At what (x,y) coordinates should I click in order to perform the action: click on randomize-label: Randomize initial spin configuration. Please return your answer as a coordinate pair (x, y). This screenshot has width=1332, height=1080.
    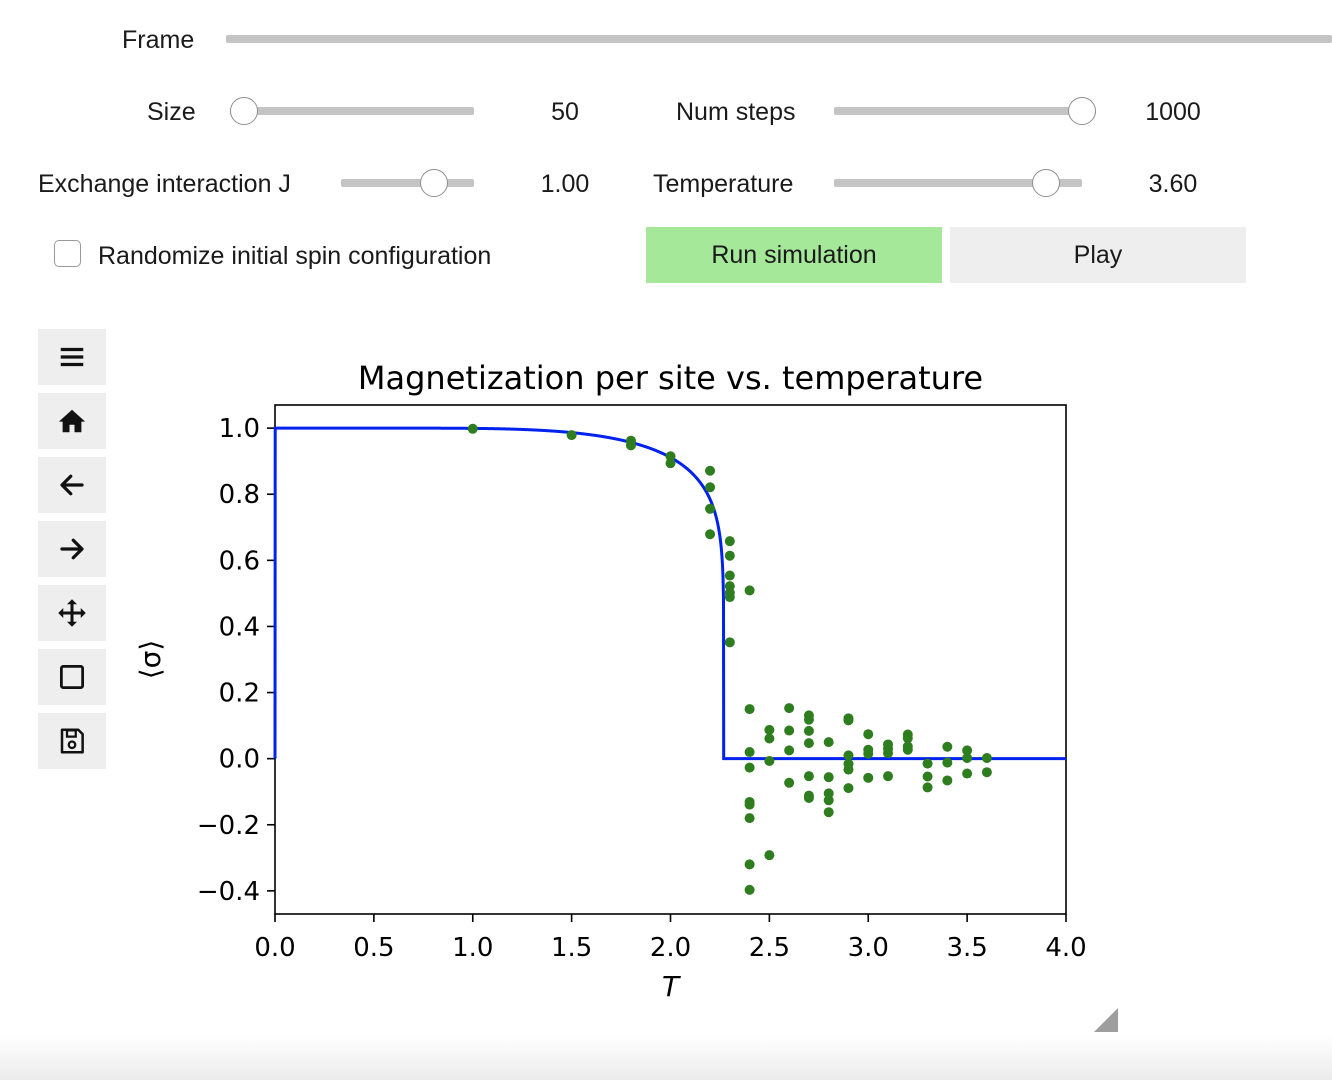
    Looking at the image, I should click on (295, 256).